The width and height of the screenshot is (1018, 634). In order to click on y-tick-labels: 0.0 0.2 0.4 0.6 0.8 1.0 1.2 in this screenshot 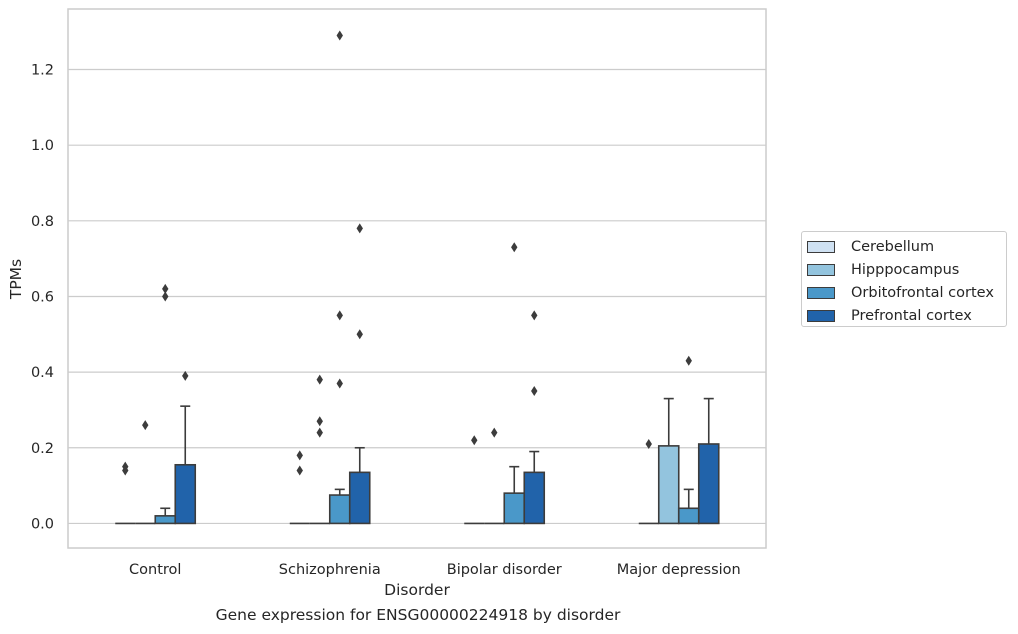, I will do `click(42, 298)`.